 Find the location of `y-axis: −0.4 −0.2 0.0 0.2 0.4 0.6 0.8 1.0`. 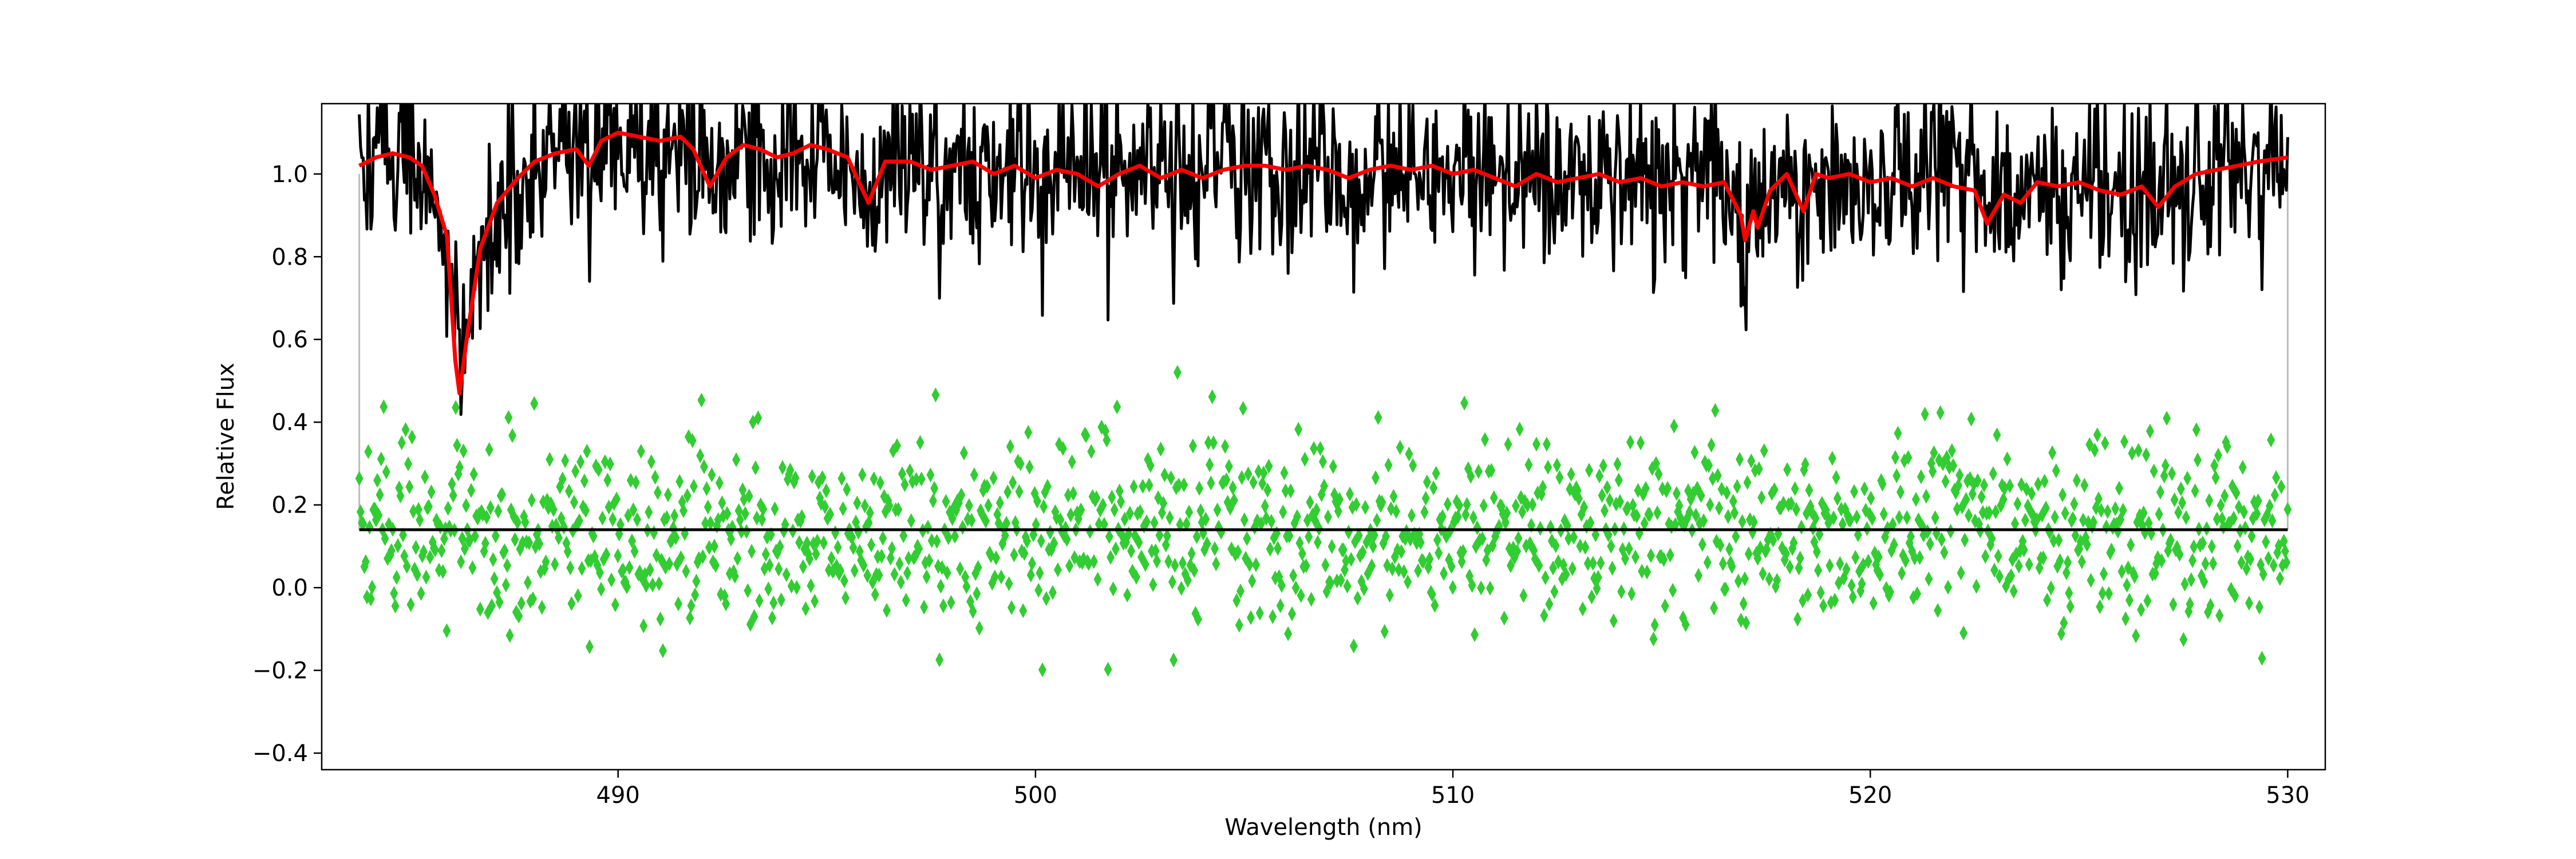

y-axis: −0.4 −0.2 0.0 0.2 0.4 0.6 0.8 1.0 is located at coordinates (287, 464).